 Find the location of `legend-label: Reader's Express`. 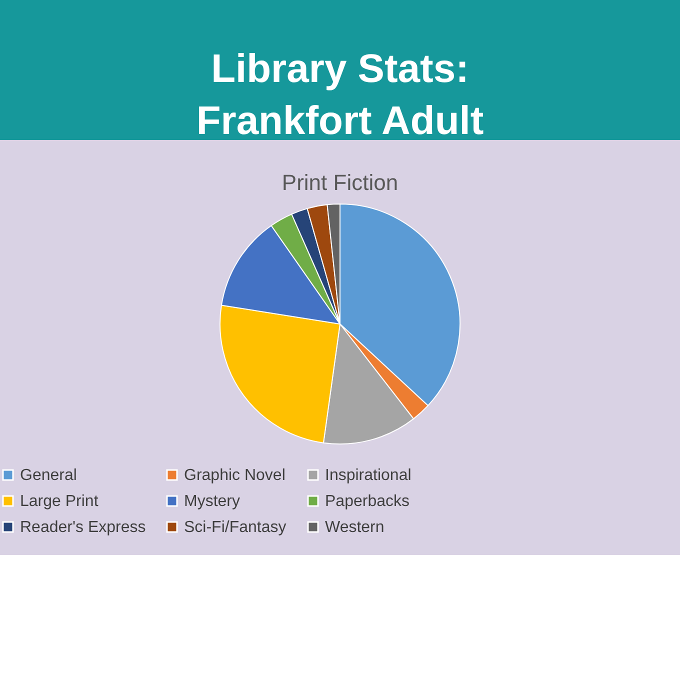

legend-label: Reader's Express is located at coordinates (83, 527).